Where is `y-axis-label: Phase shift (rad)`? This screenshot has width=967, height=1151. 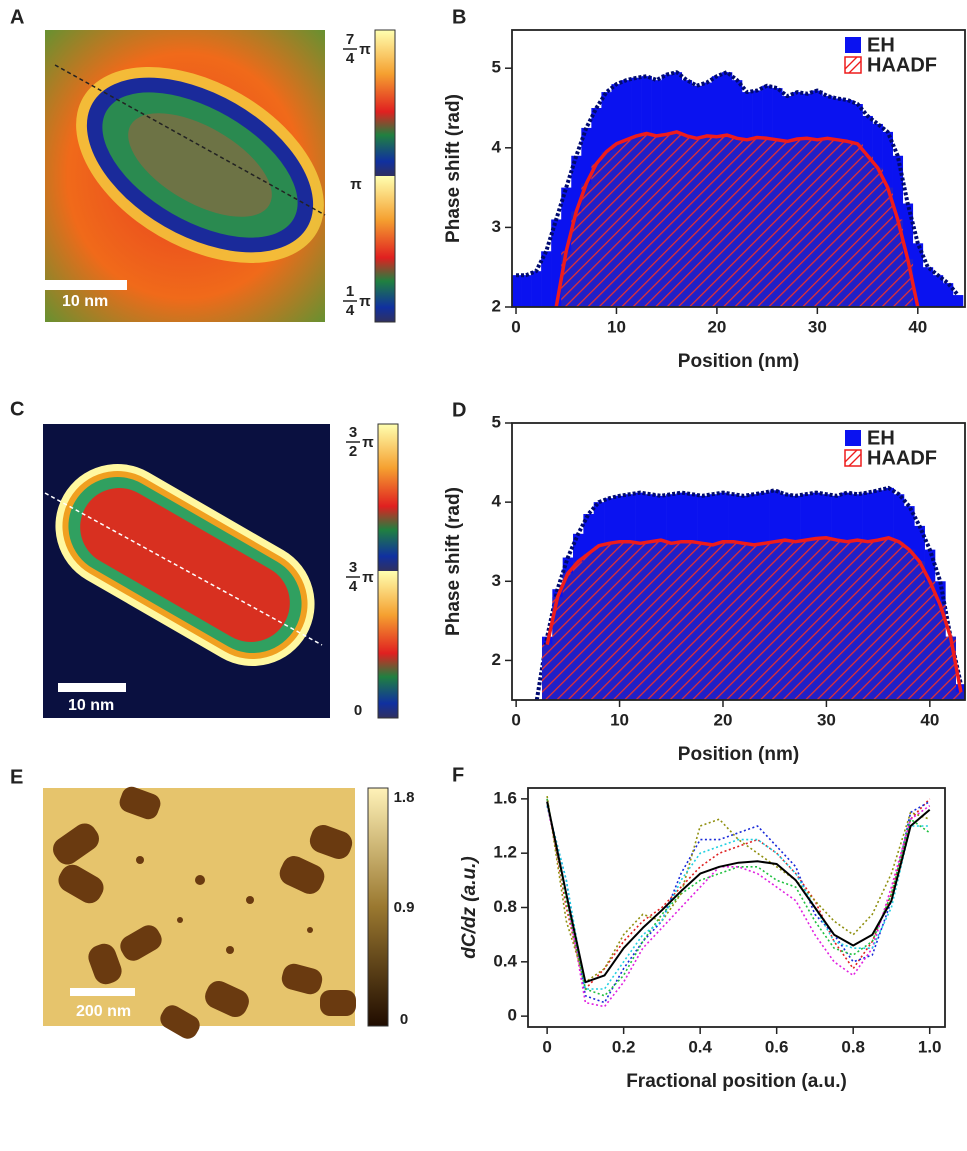
y-axis-label: Phase shift (rad) is located at coordinates (453, 168).